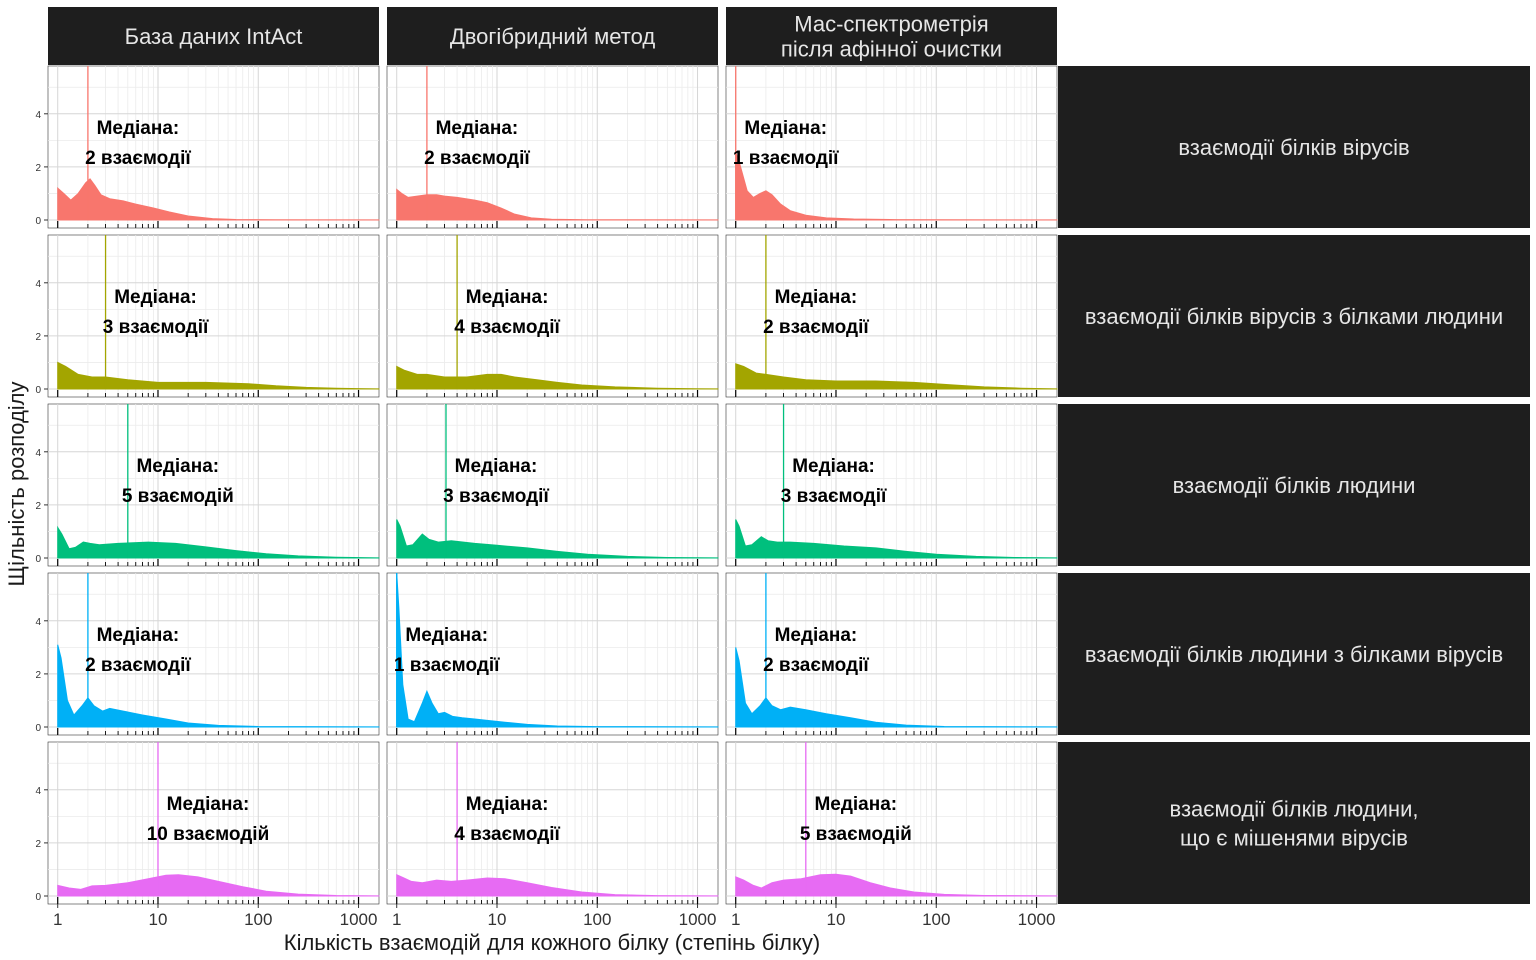 The height and width of the screenshot is (960, 1536). I want to click on median-annotation: 10 взаємодій, so click(208, 834).